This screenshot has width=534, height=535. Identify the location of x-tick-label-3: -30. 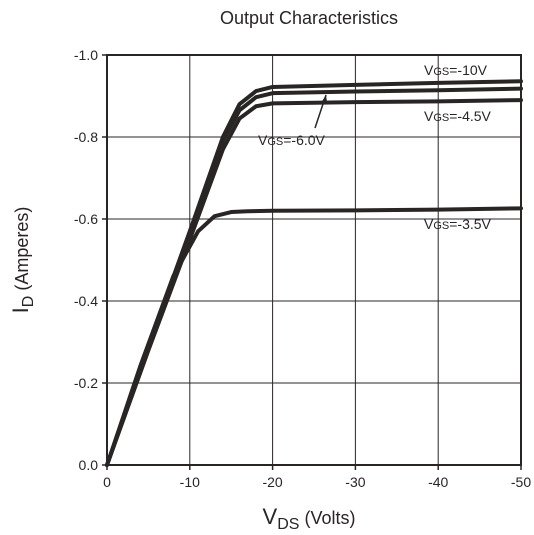
(355, 482).